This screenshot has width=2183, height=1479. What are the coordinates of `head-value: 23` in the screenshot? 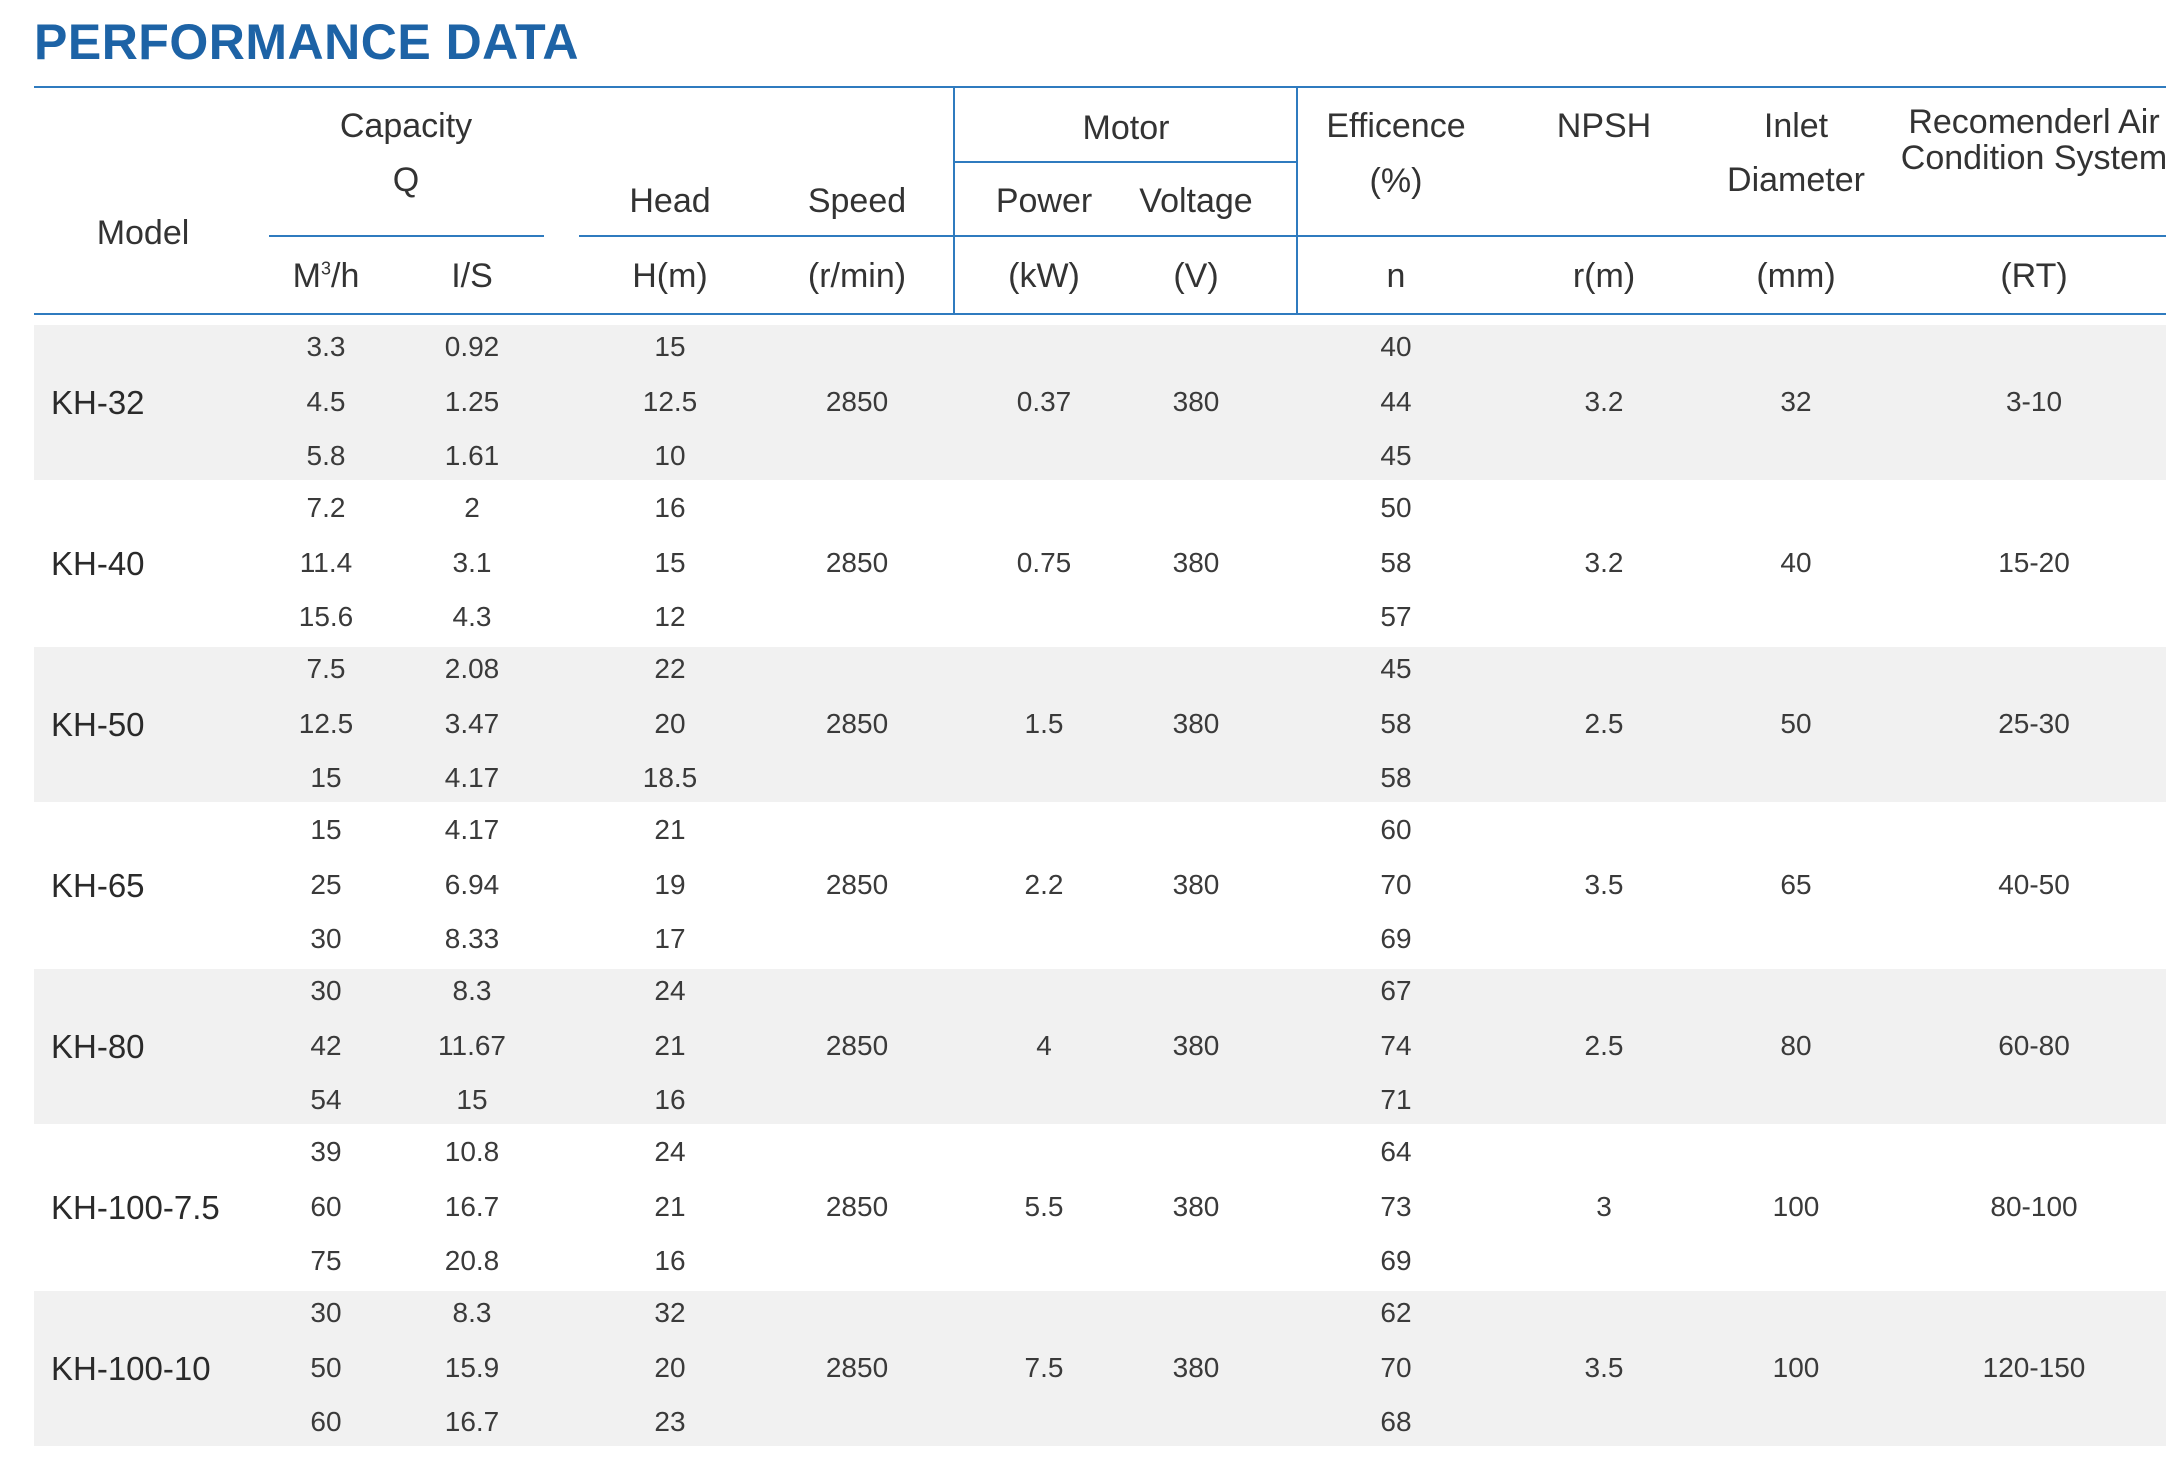 It's located at (670, 1421).